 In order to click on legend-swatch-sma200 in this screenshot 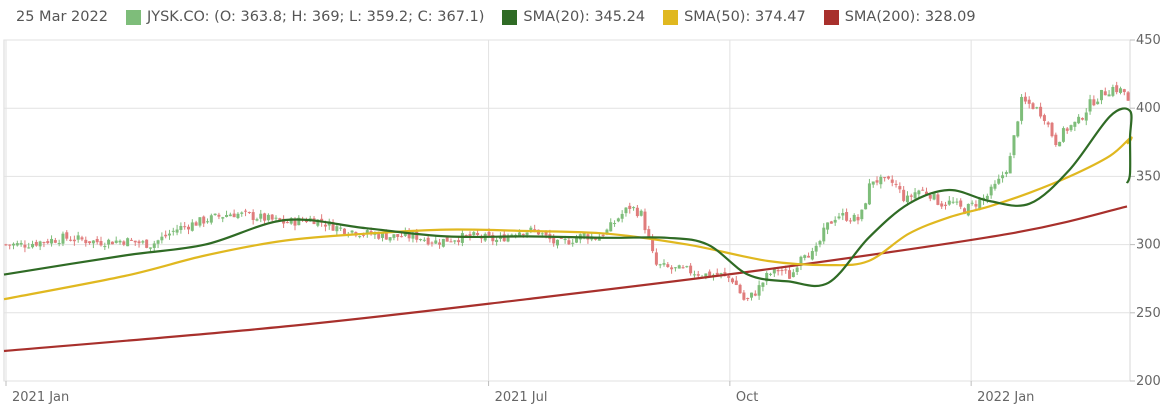, I will do `click(831, 17)`.